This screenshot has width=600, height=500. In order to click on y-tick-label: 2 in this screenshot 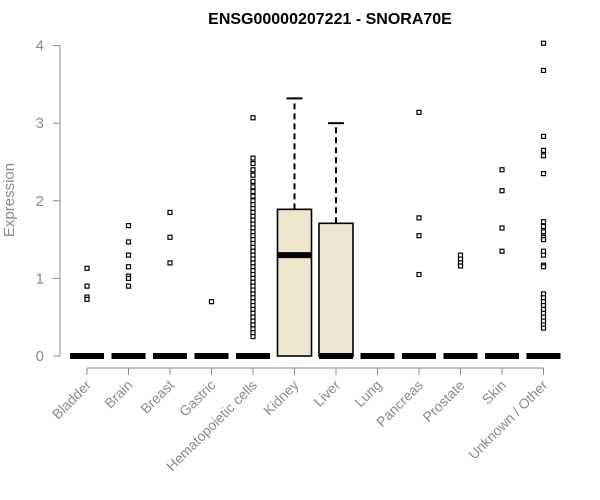, I will do `click(40, 201)`.